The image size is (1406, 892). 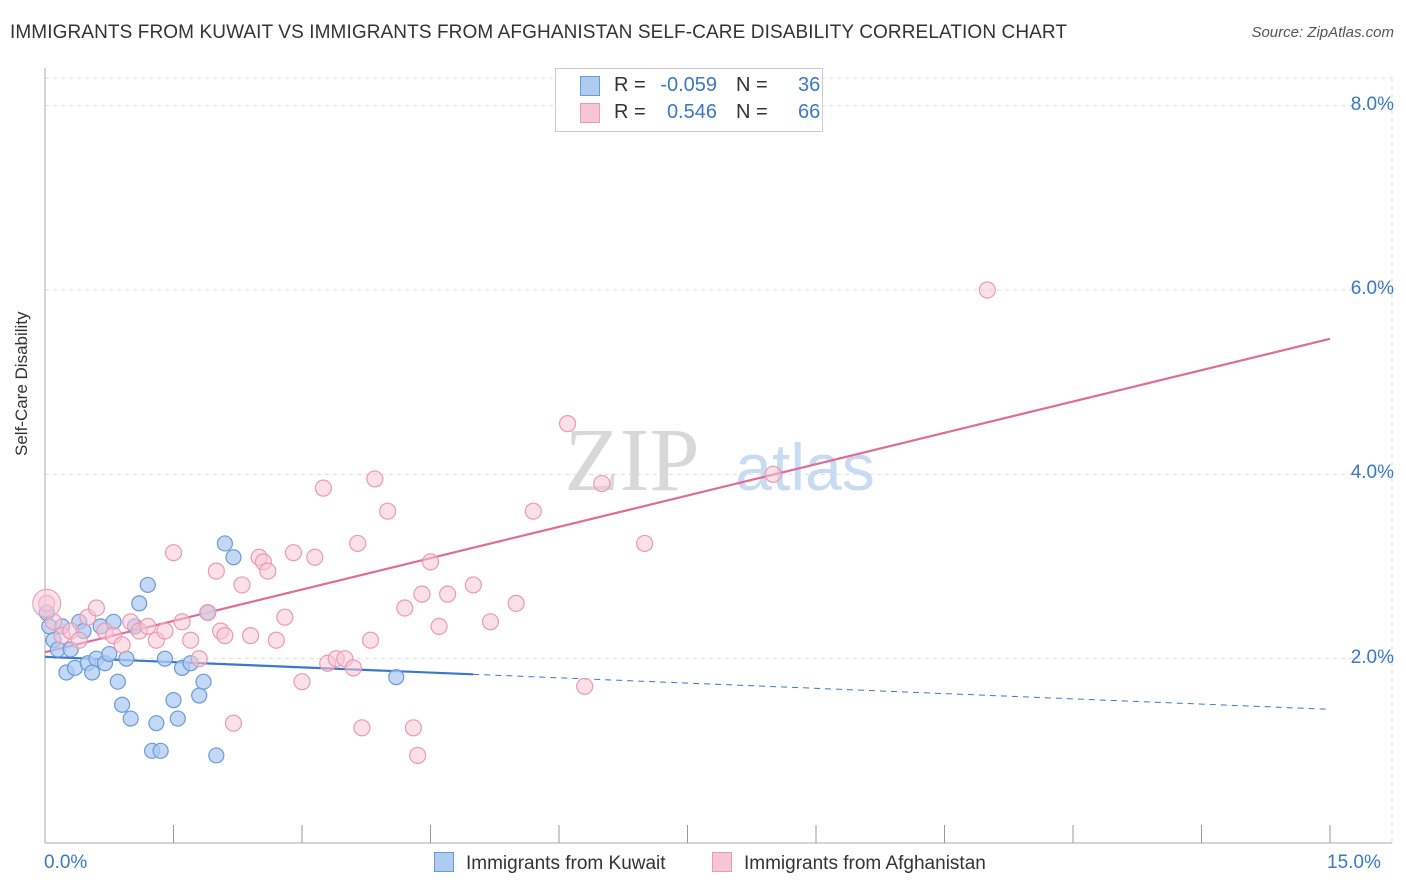 What do you see at coordinates (566, 863) in the screenshot?
I see `bottom-legend-label-kuwait: Immigrants from Kuwait` at bounding box center [566, 863].